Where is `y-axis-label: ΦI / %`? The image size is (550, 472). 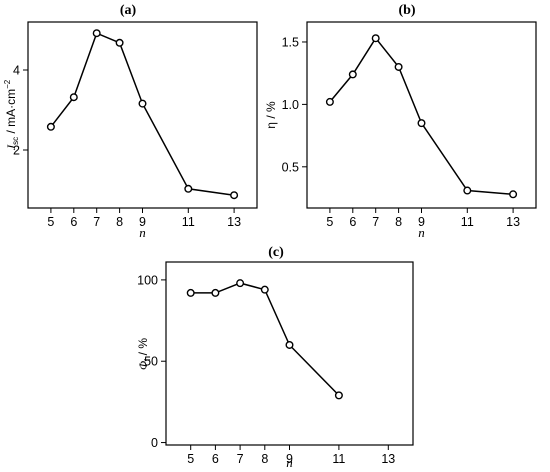 y-axis-label: ΦI / % is located at coordinates (144, 354).